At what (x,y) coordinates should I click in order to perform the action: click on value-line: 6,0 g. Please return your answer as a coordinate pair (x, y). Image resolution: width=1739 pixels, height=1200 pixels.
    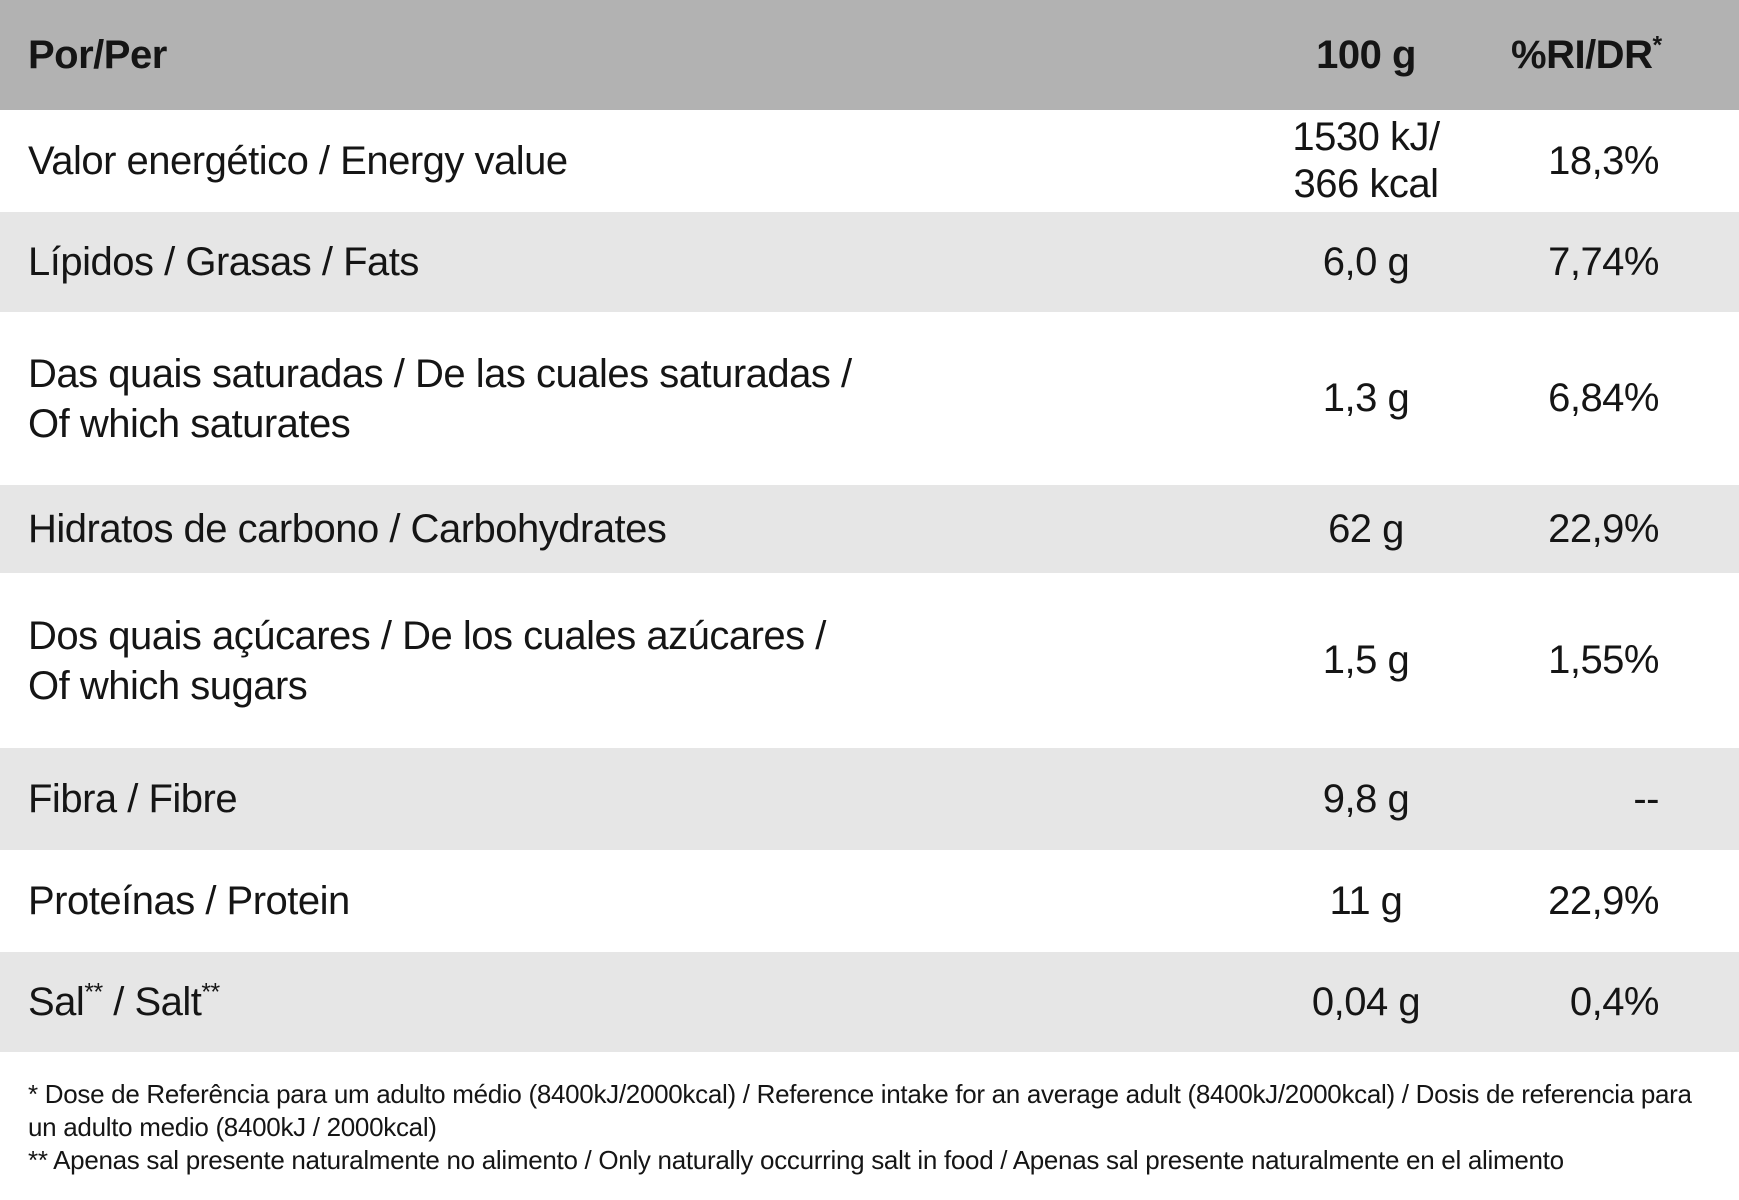
    Looking at the image, I should click on (1366, 261).